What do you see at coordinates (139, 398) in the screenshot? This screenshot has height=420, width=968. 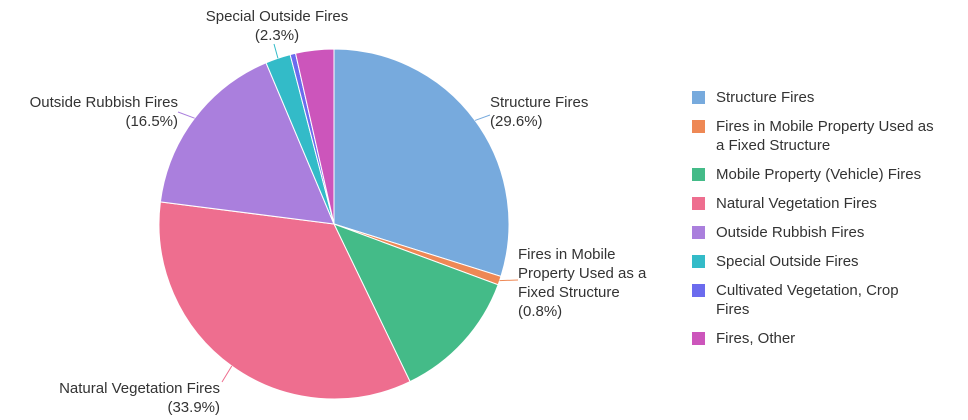 I see `slice-label: Natural Vegetation Fires (33.9%)` at bounding box center [139, 398].